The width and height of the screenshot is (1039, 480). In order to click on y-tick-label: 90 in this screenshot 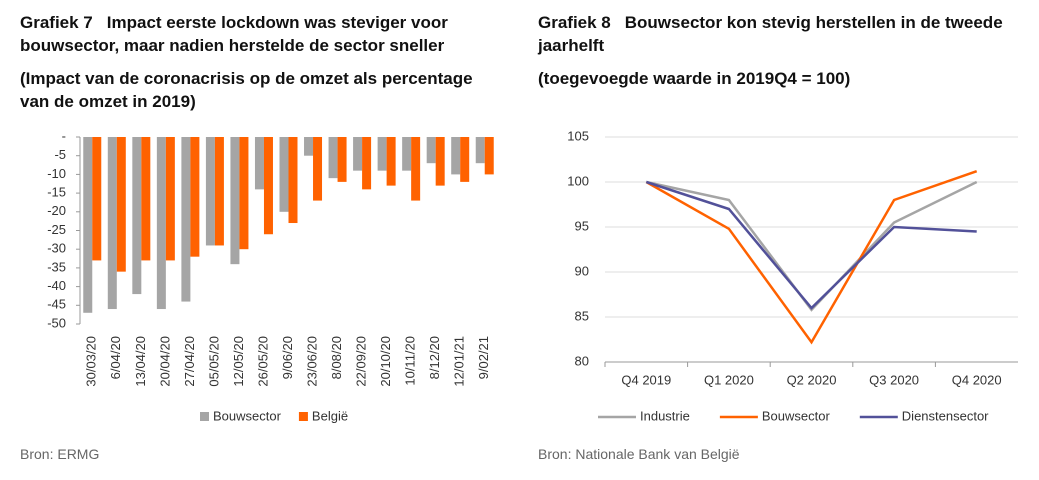, I will do `click(582, 270)`.